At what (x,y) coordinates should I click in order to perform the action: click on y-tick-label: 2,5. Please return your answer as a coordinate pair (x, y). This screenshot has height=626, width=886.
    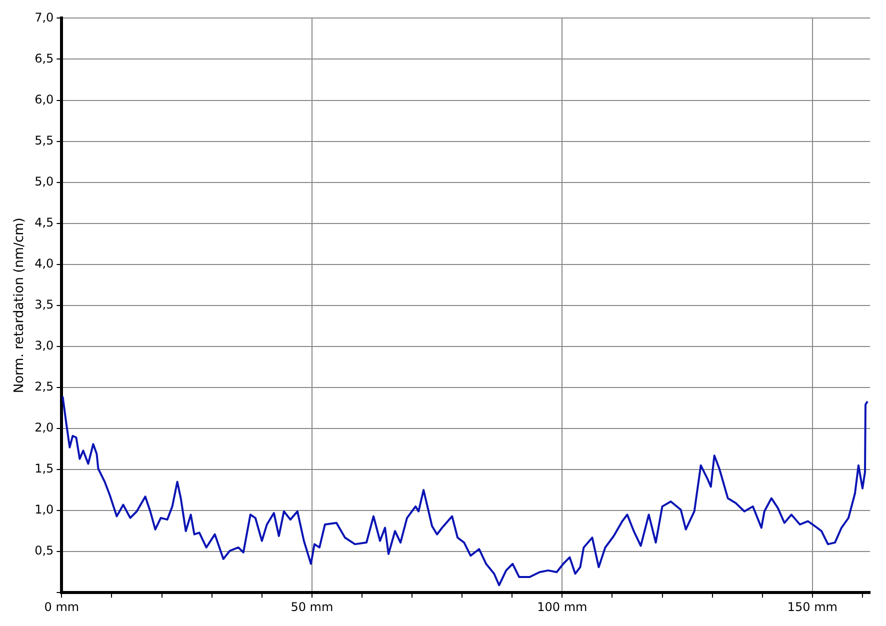
    Looking at the image, I should click on (44, 387).